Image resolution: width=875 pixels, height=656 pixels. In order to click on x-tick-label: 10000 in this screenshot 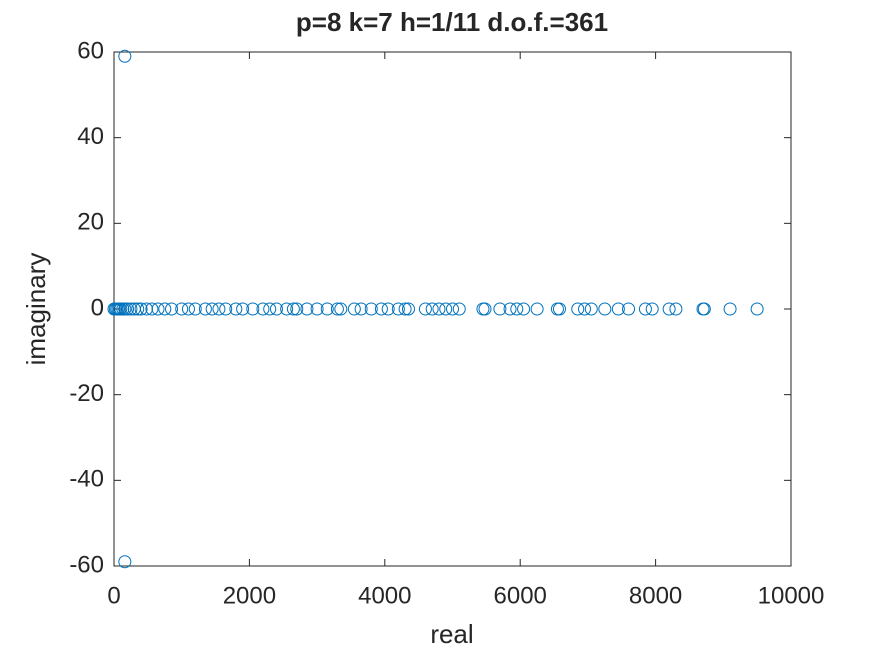, I will do `click(791, 595)`.